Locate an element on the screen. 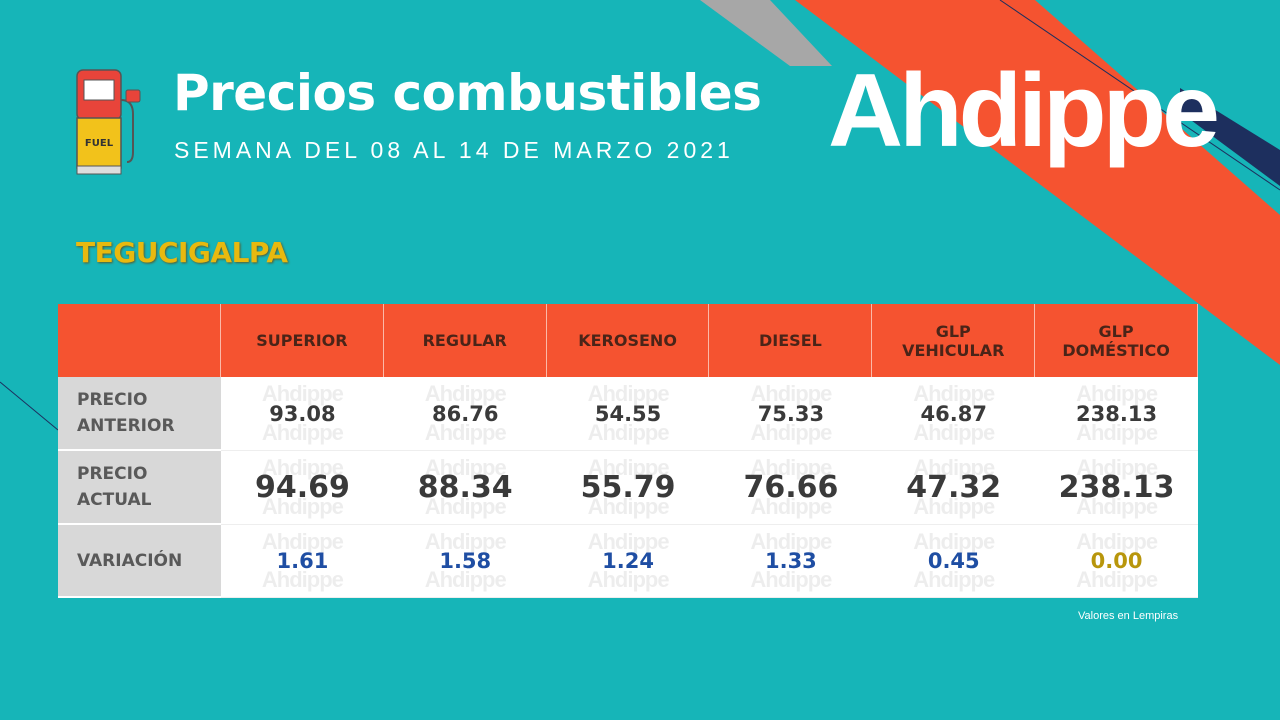 The width and height of the screenshot is (1280, 720). price-value: 88.34 is located at coordinates (465, 487).